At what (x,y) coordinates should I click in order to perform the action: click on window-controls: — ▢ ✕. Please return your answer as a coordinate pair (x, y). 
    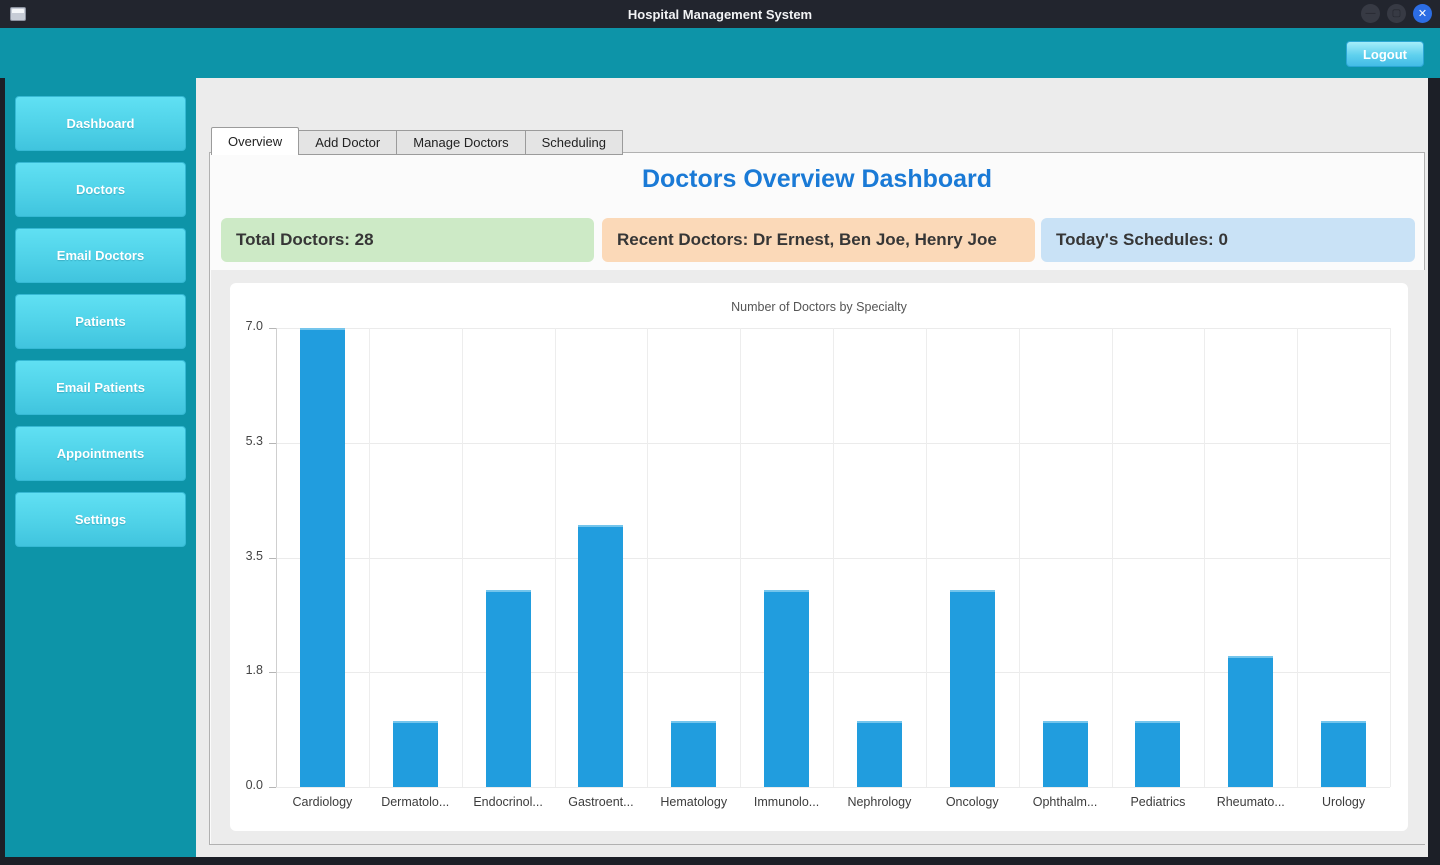
    Looking at the image, I should click on (1396, 13).